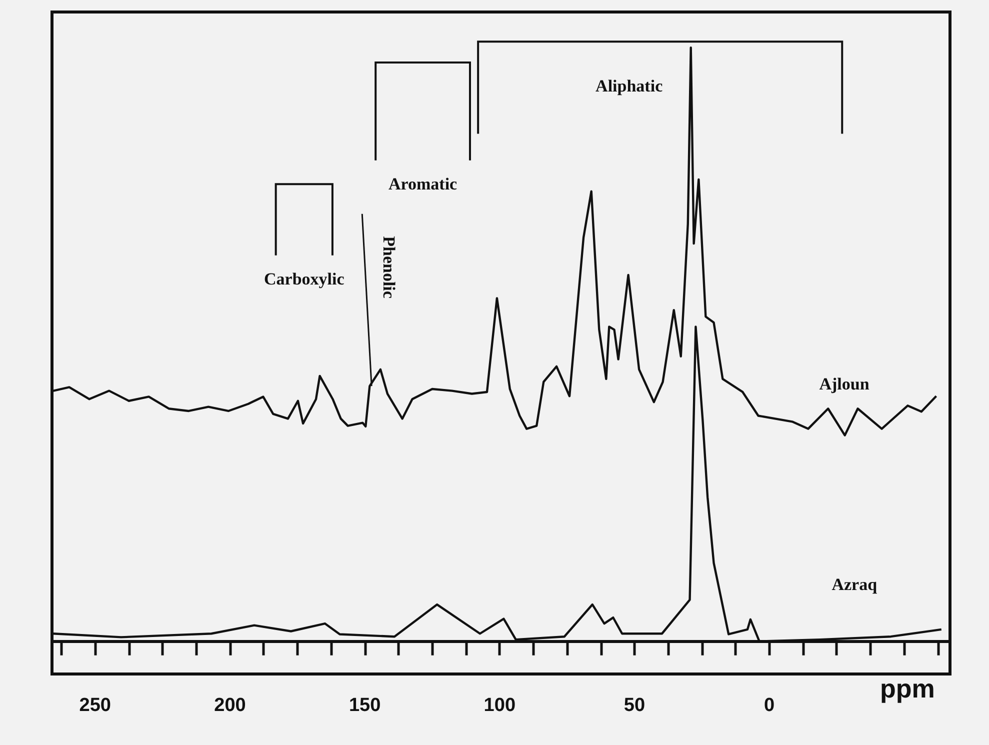 This screenshot has height=745, width=989. I want to click on annotation: Carboxylic, so click(304, 279).